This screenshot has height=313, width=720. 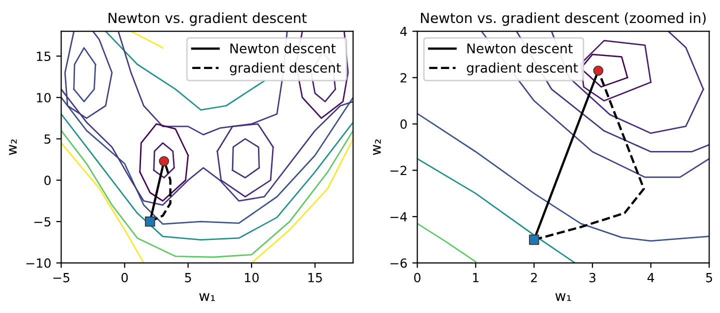 I want to click on y-tick-label: −6, so click(x=398, y=263).